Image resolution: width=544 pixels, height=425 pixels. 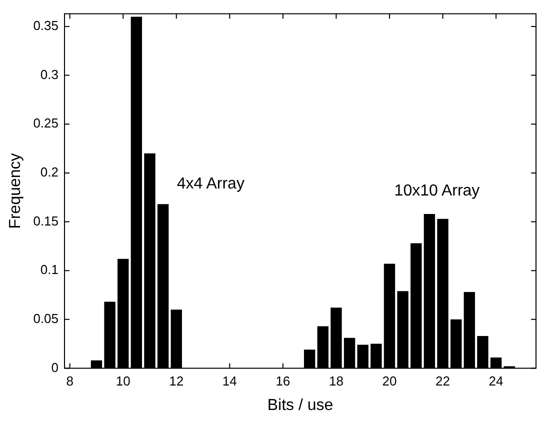 I want to click on y-tick-label: 0.1, so click(x=49, y=270).